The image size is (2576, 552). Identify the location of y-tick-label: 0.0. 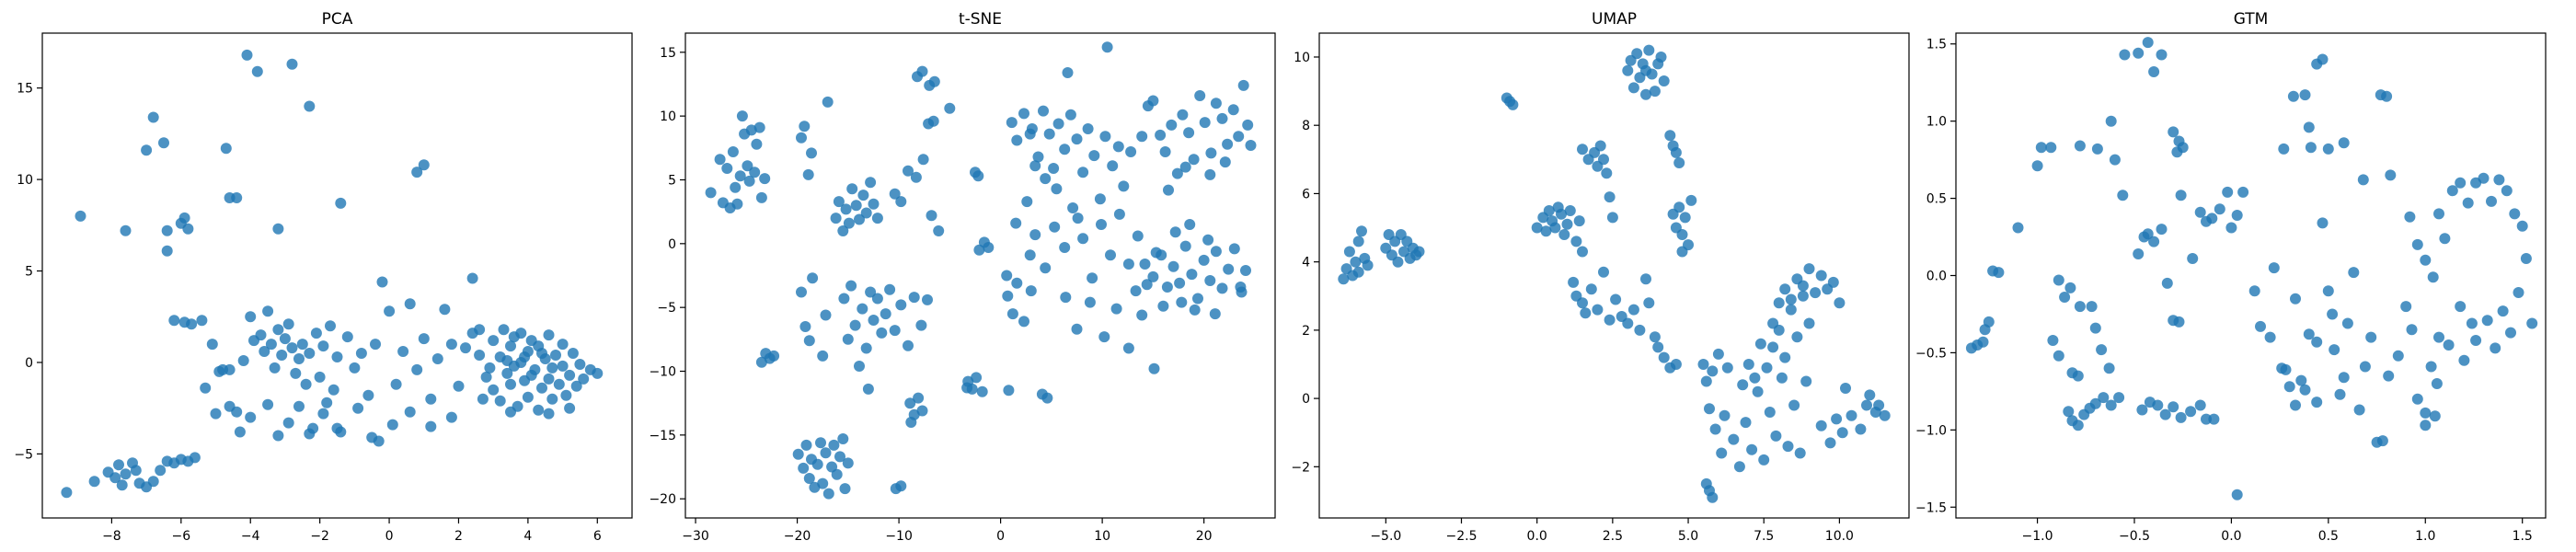
(1936, 277).